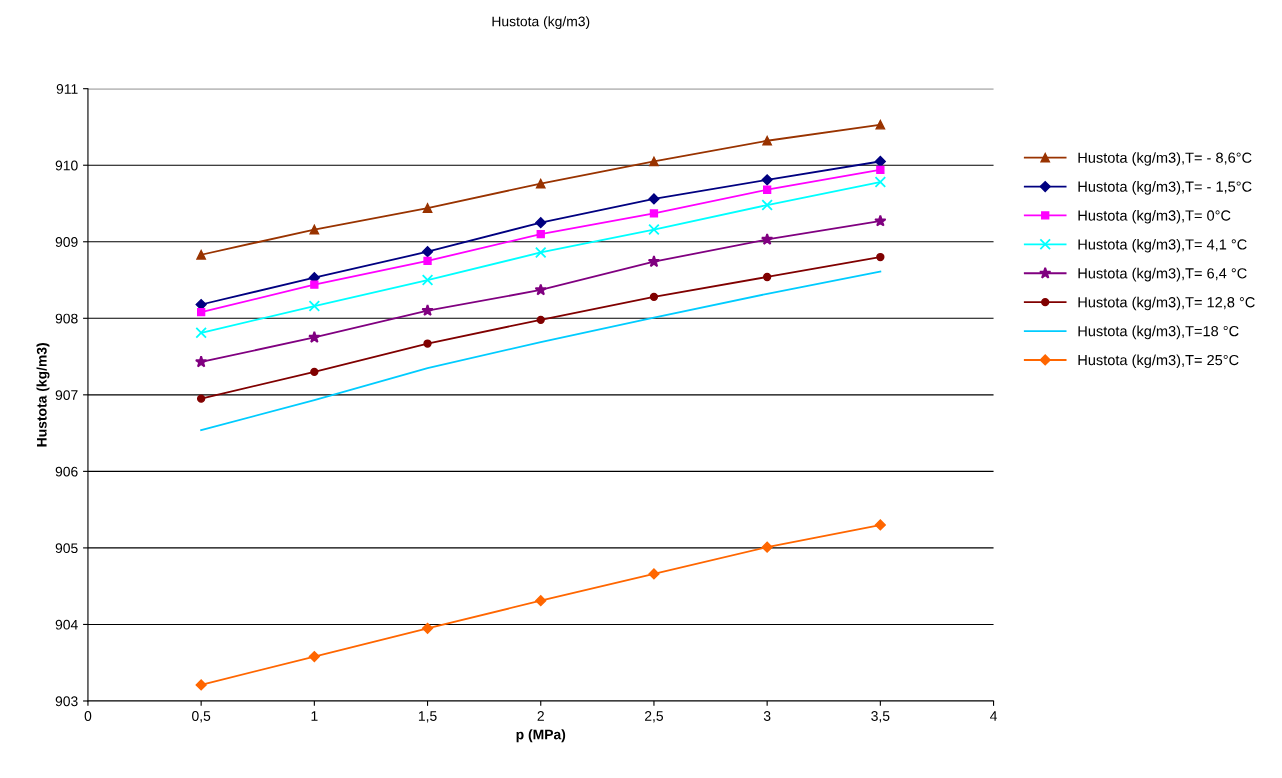 The height and width of the screenshot is (778, 1282). What do you see at coordinates (427, 717) in the screenshot?
I see `x-tick-label: 1,5` at bounding box center [427, 717].